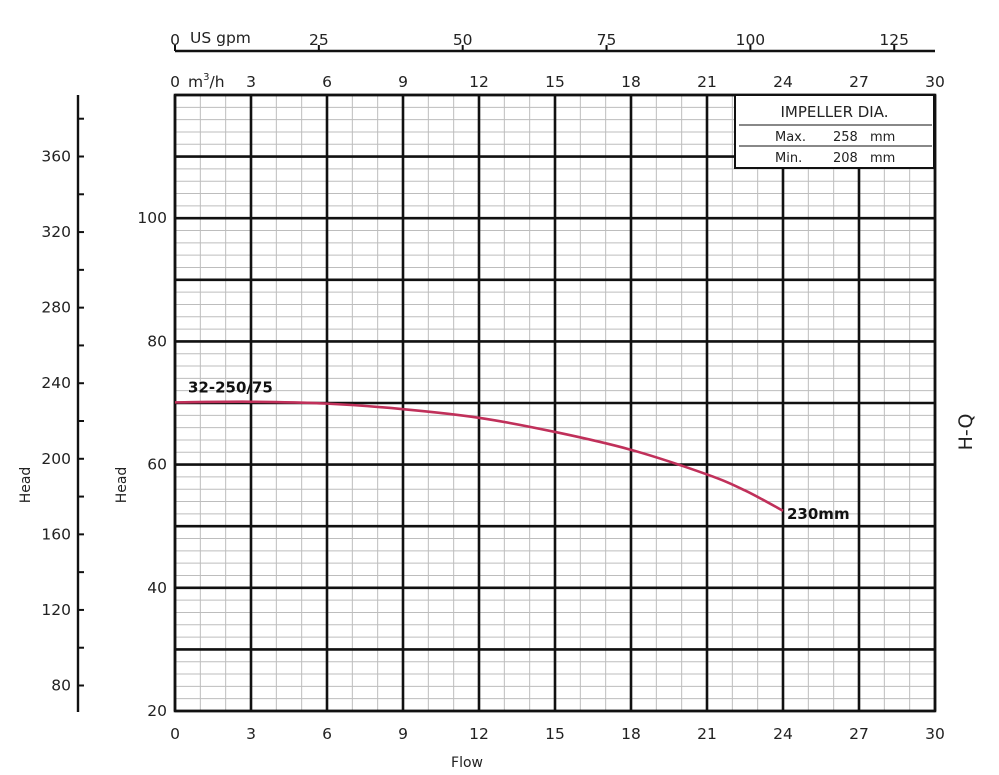  Describe the element at coordinates (845, 158) in the screenshot. I see `legend-row-value: 208` at that location.